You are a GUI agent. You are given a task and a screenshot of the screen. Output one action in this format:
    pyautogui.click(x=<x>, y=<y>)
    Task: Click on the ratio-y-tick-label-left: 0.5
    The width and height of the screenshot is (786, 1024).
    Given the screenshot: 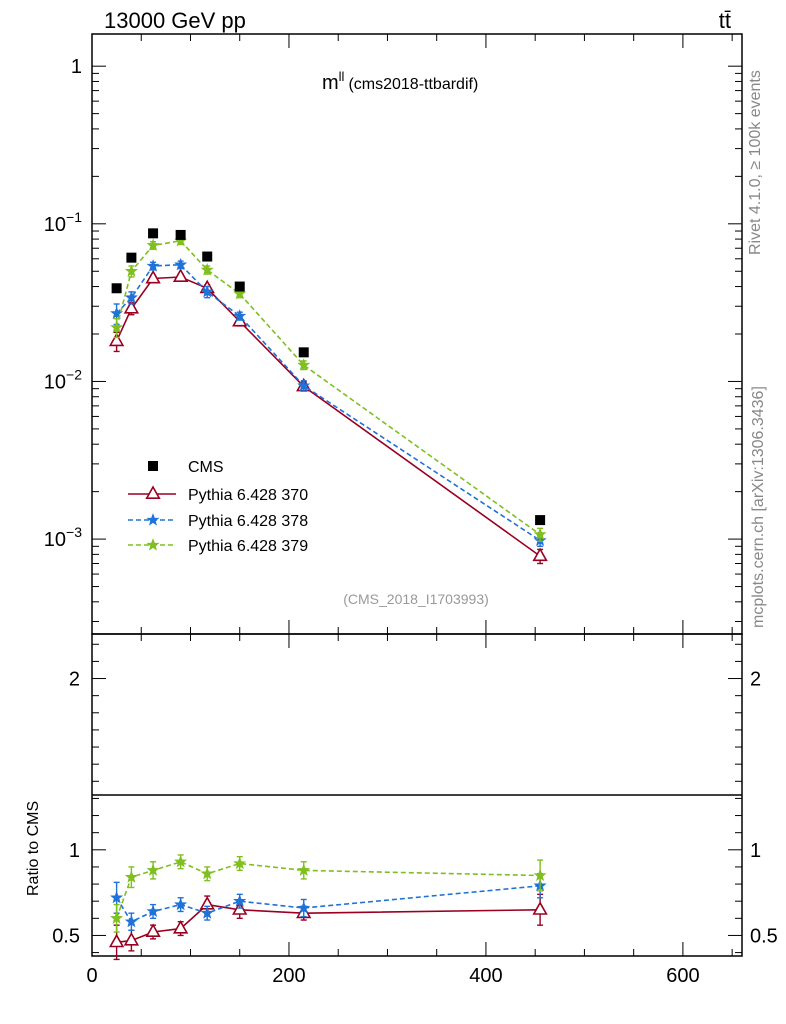 What is the action you would take?
    pyautogui.click(x=66, y=936)
    